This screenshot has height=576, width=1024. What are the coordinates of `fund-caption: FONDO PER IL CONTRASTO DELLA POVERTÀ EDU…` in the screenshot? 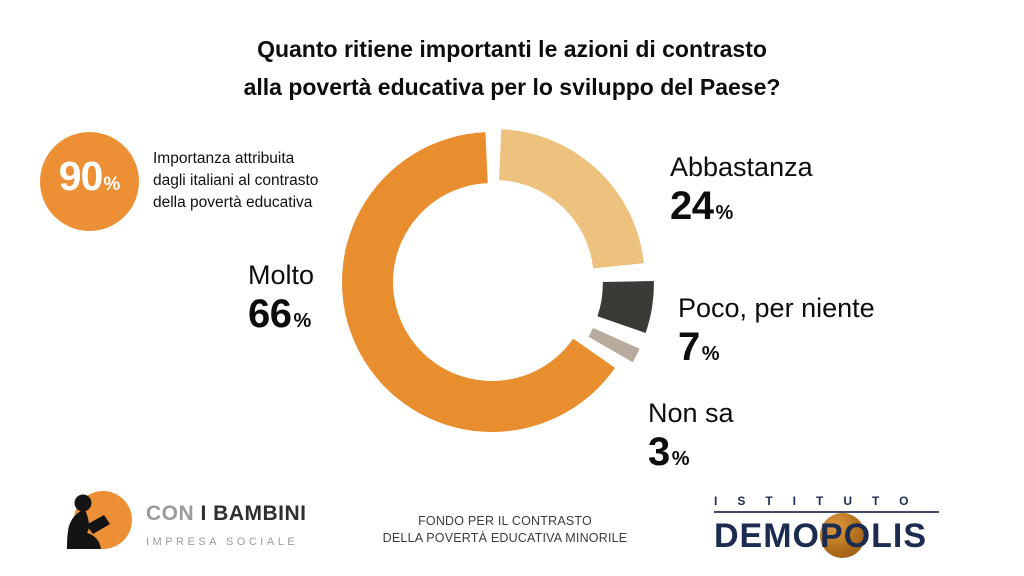 It's located at (505, 530).